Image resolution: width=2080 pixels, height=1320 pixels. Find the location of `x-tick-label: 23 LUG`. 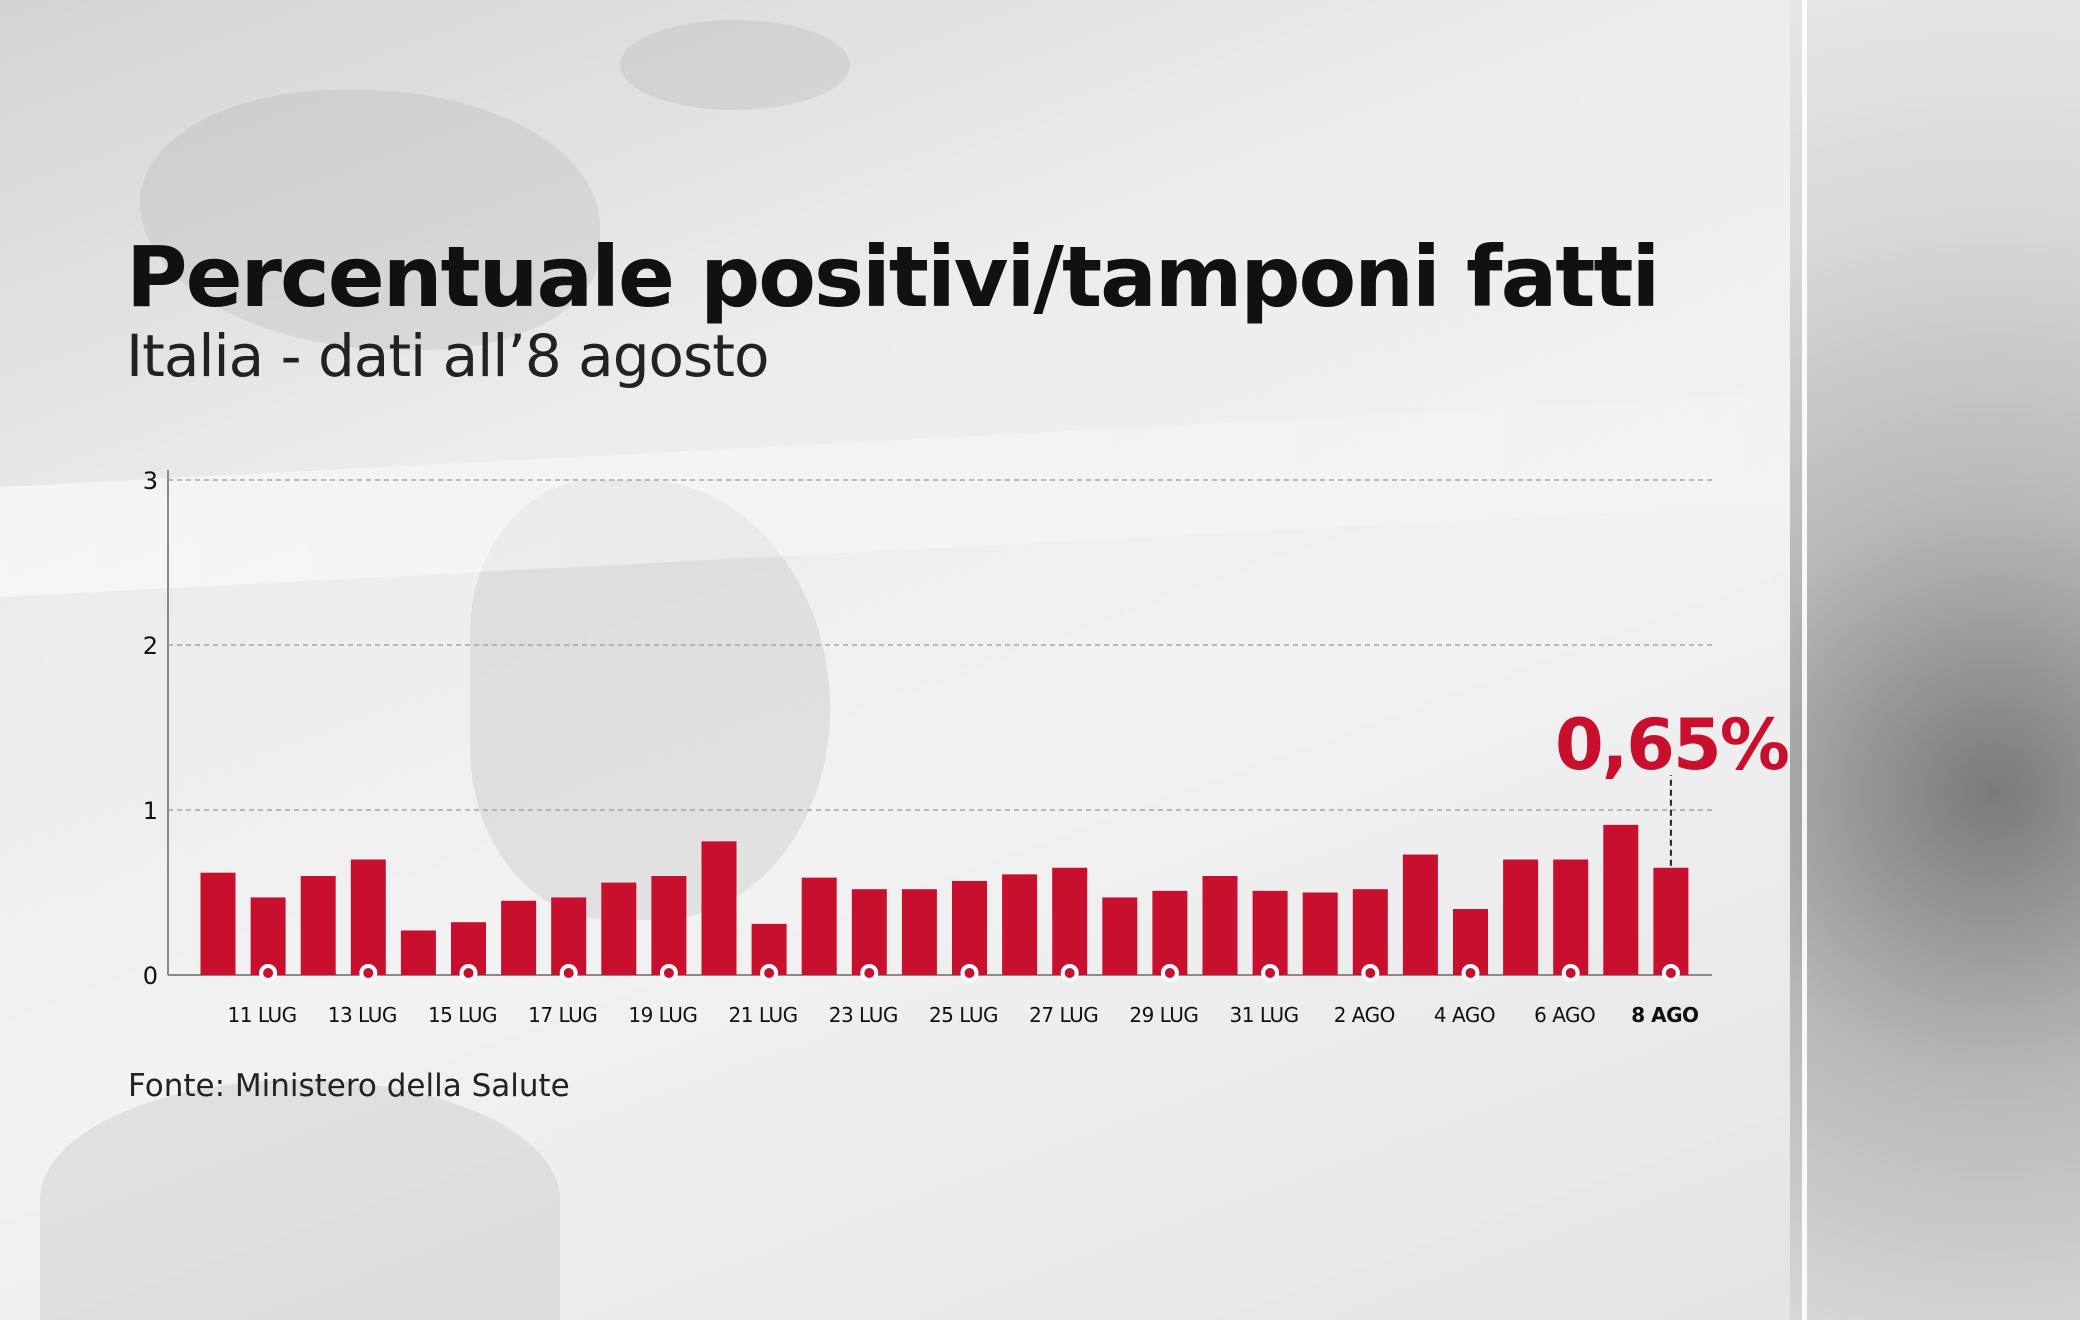

x-tick-label: 23 LUG is located at coordinates (863, 1015).